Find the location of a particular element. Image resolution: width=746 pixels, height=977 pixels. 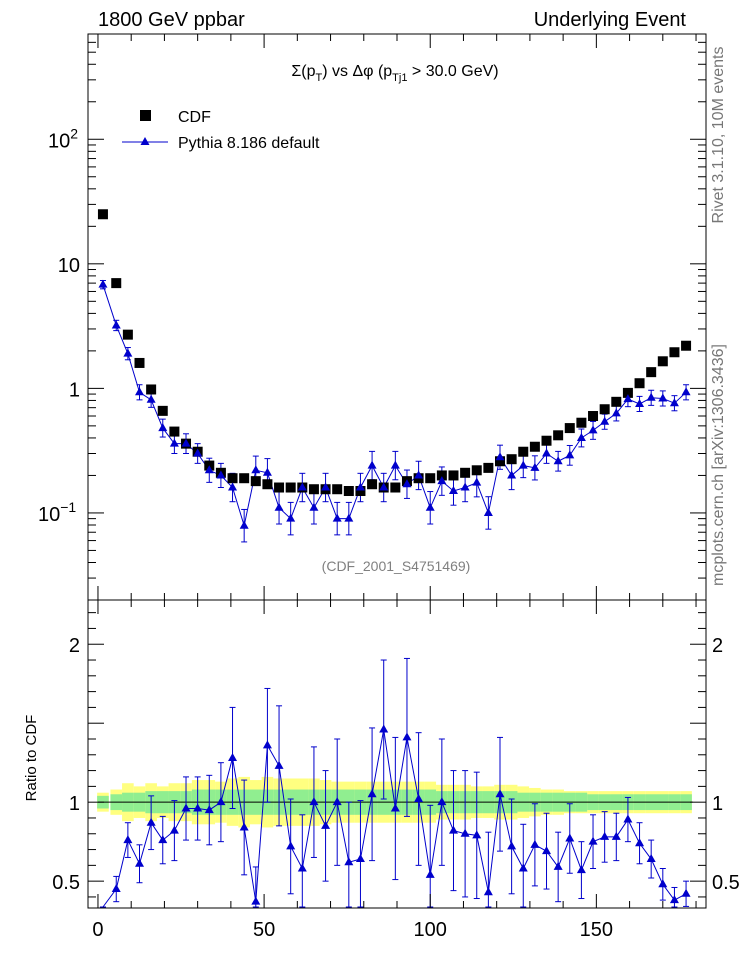

ratio-ytick-label-right: 0.5 is located at coordinates (726, 883).